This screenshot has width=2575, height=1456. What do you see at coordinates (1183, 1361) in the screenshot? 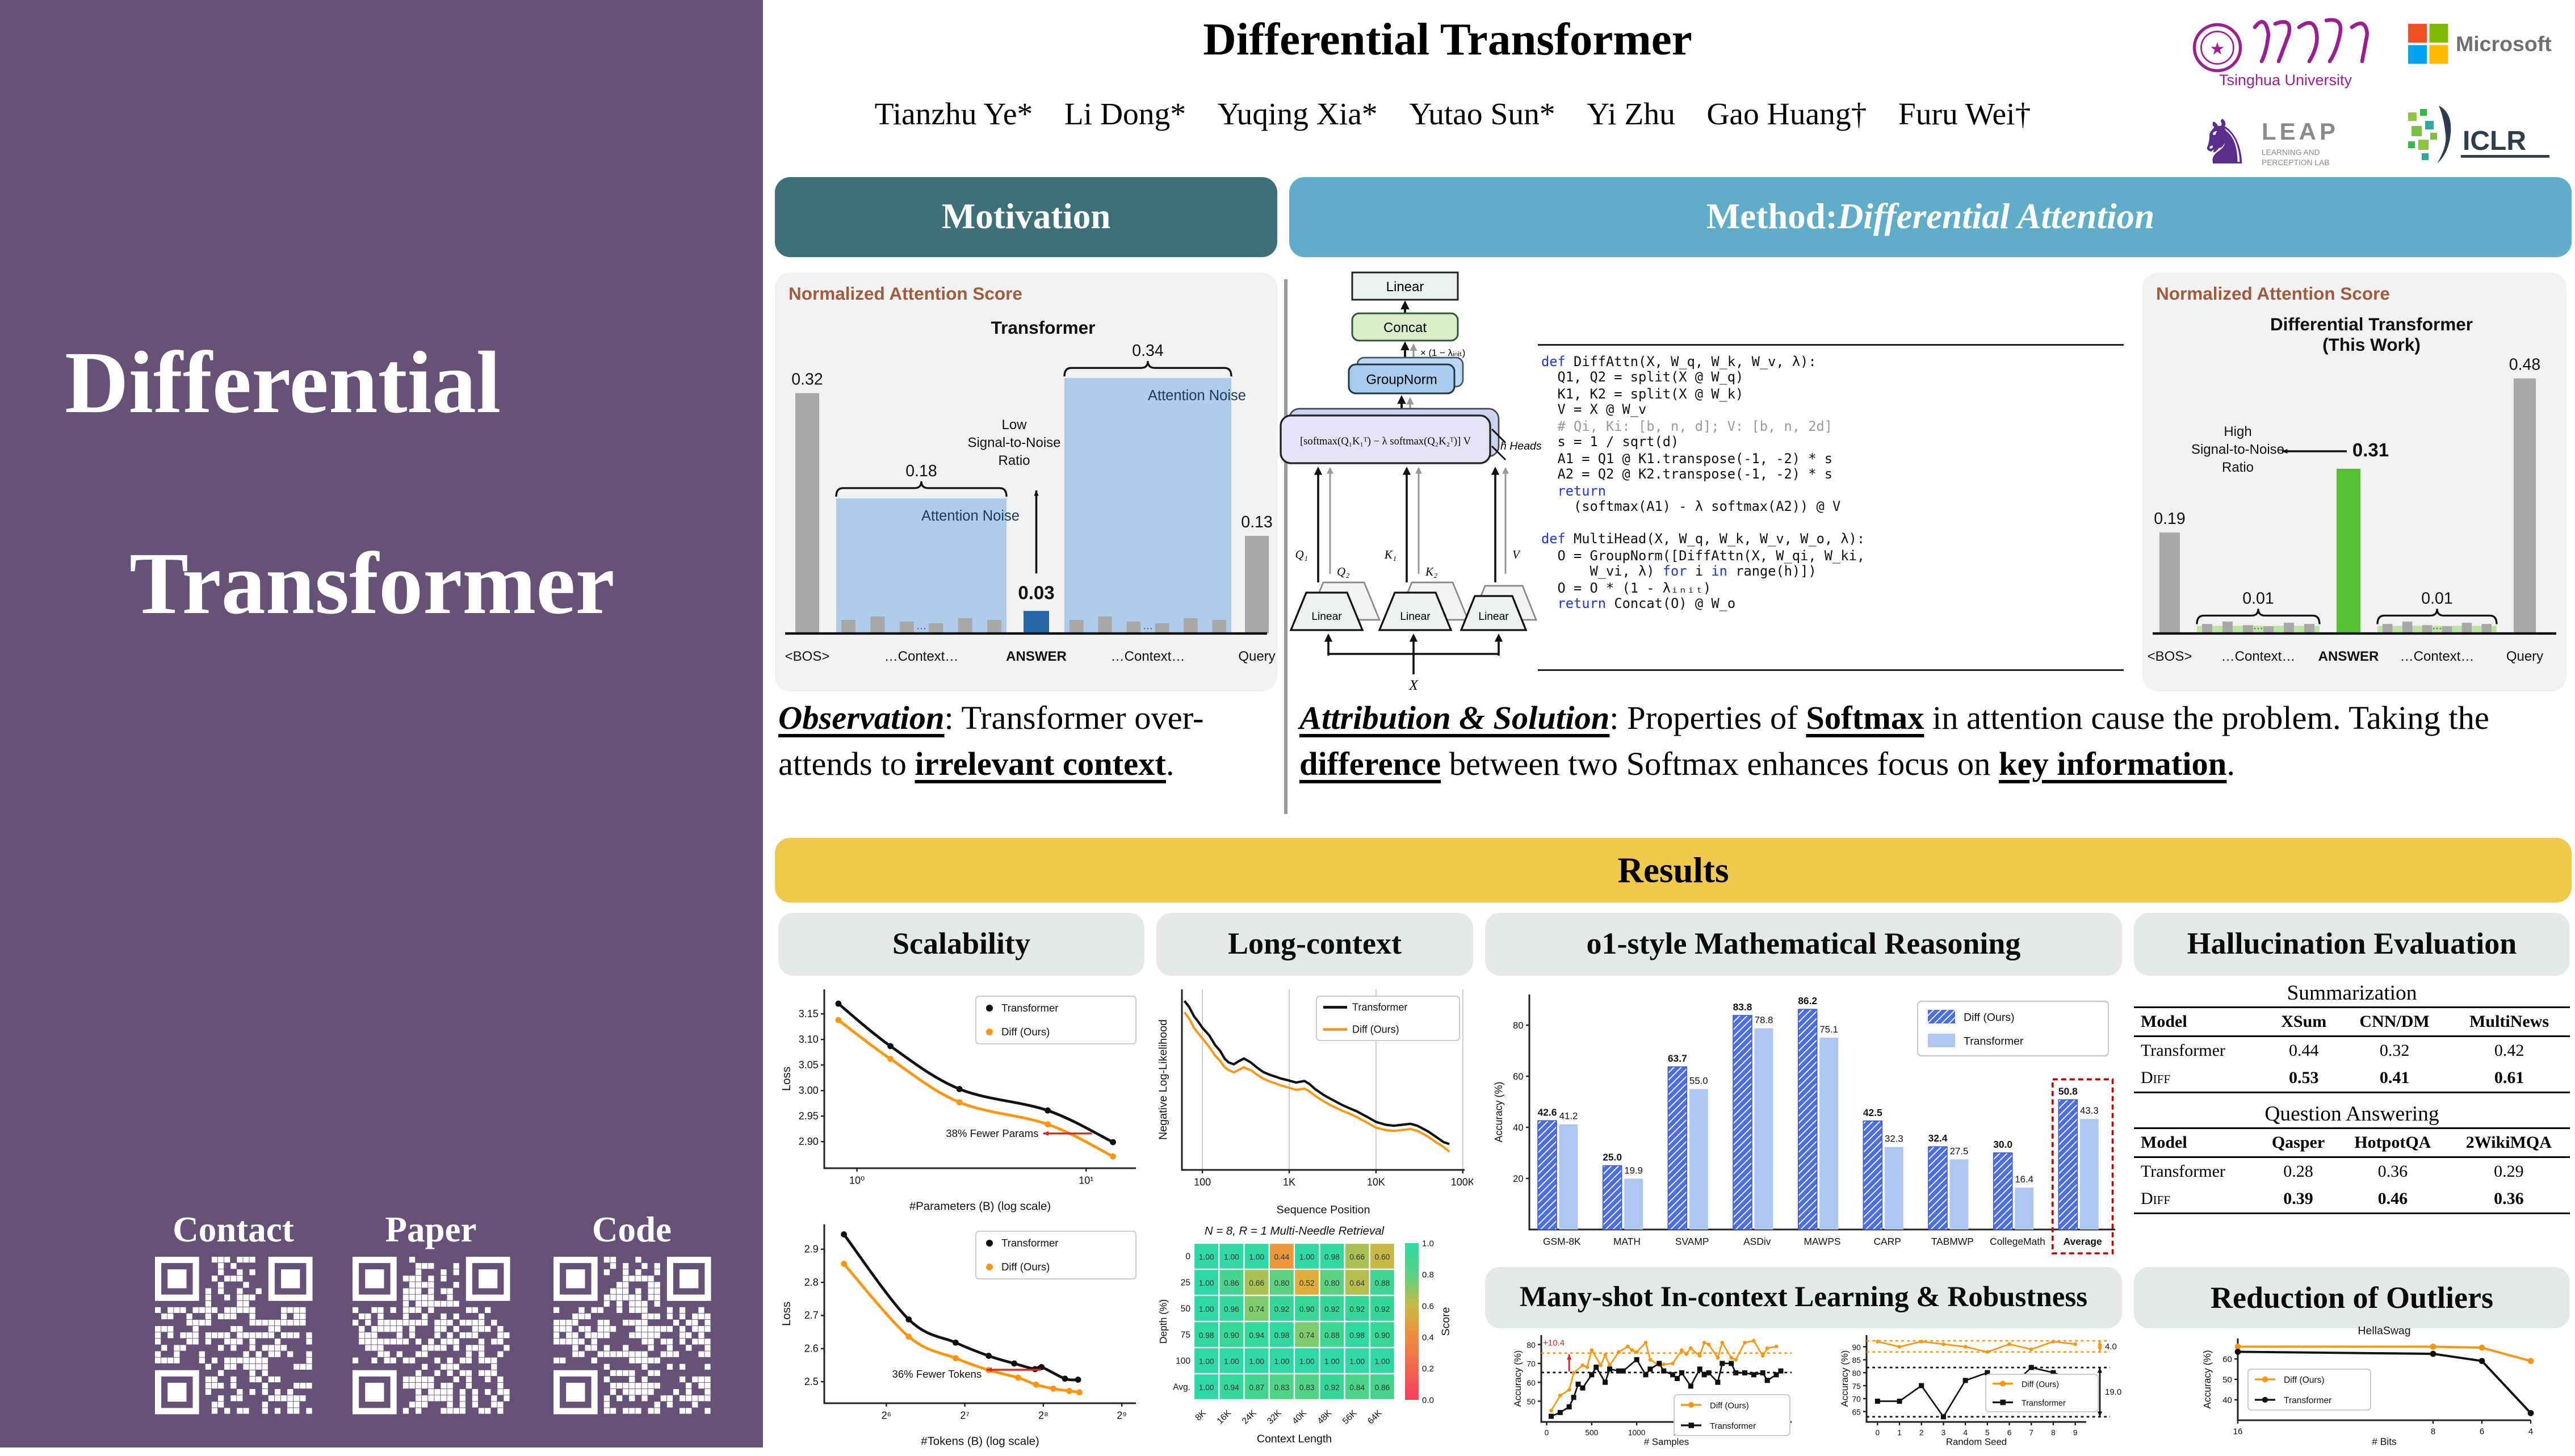
I see `text-element: 100` at bounding box center [1183, 1361].